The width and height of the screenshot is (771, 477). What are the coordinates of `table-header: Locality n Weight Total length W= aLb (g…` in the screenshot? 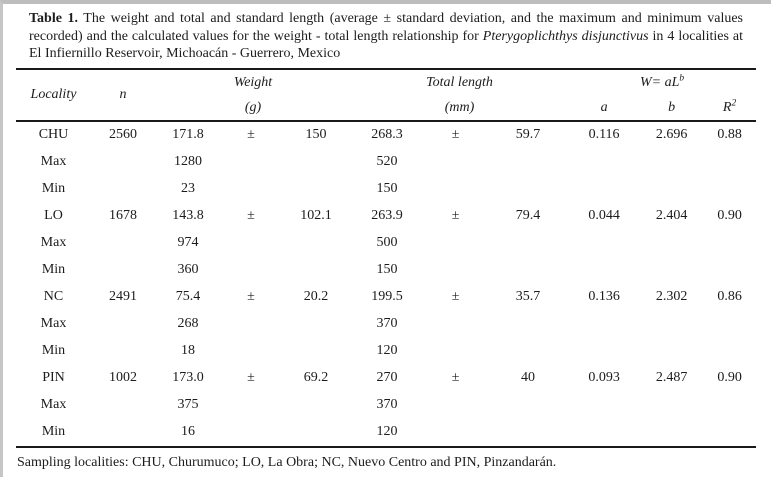 It's located at (386, 95).